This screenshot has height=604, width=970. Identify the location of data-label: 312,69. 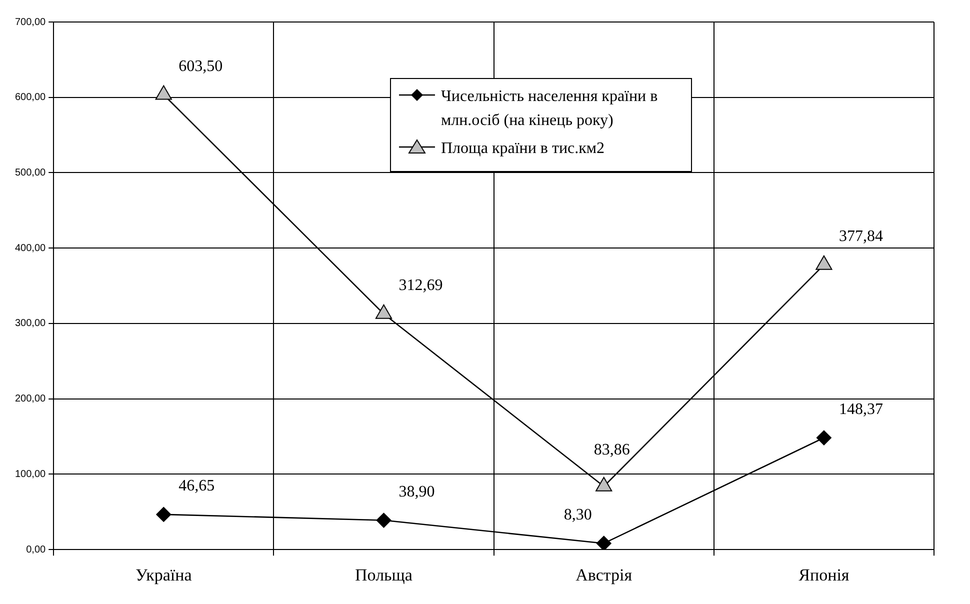
(420, 285).